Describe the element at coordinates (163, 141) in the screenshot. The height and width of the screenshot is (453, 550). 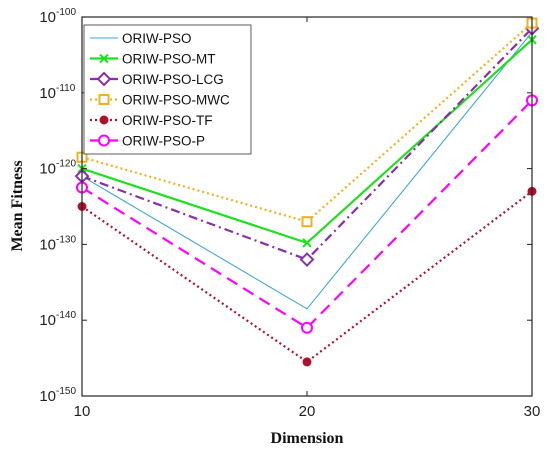
I see `legend-label: ORIW-PSO-P` at that location.